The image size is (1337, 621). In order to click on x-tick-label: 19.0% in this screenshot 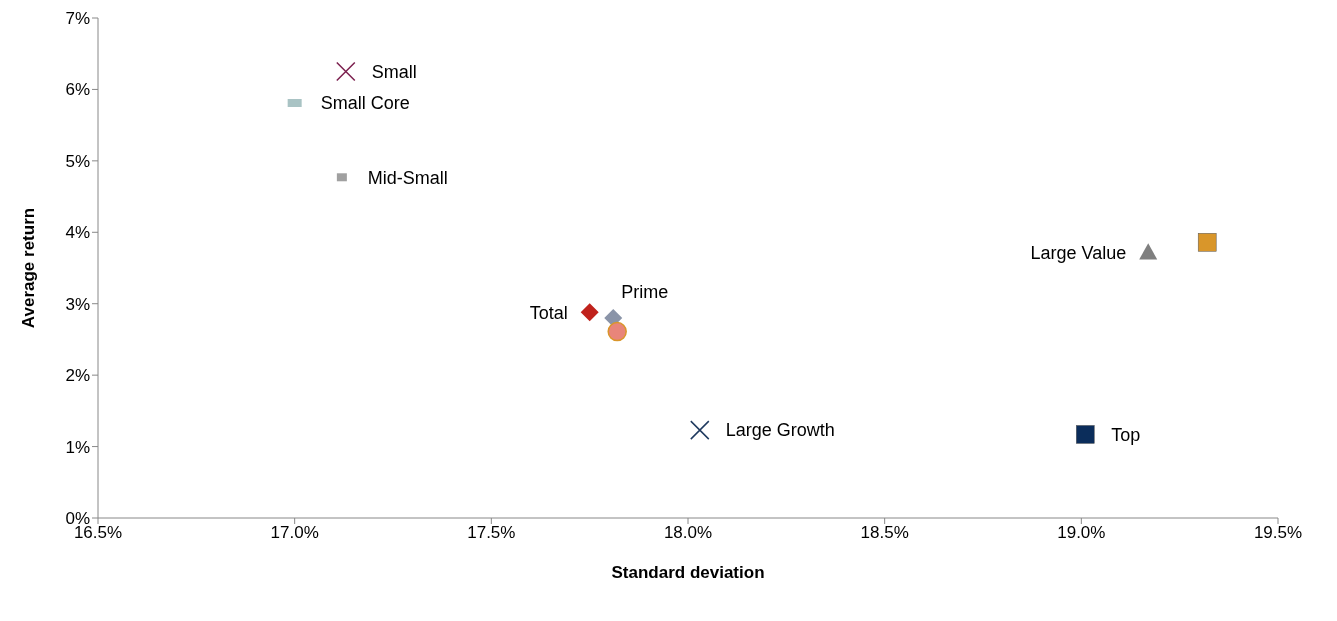, I will do `click(1081, 533)`.